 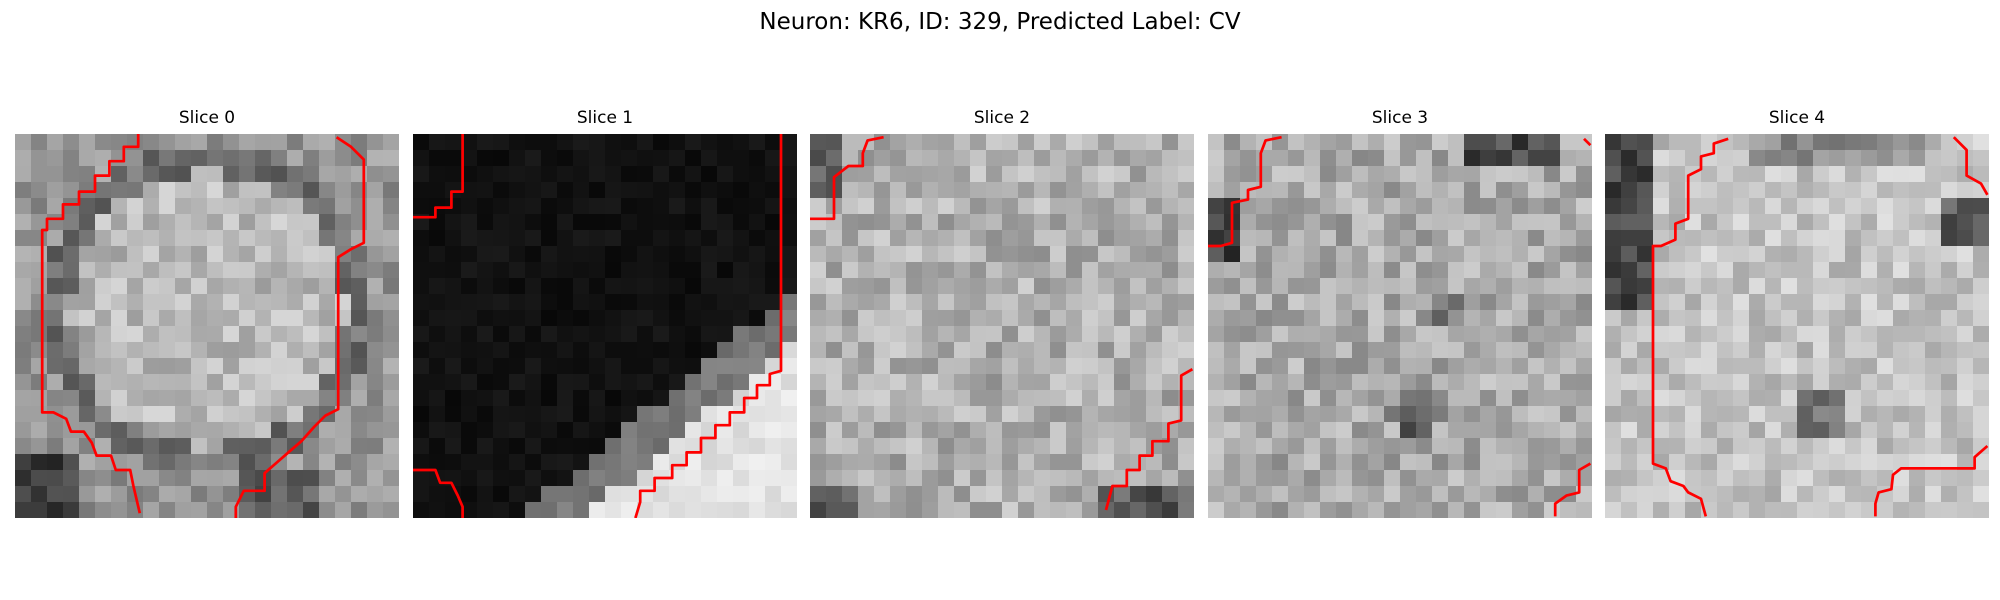 What do you see at coordinates (1002, 118) in the screenshot?
I see `slice-title: Slice 2` at bounding box center [1002, 118].